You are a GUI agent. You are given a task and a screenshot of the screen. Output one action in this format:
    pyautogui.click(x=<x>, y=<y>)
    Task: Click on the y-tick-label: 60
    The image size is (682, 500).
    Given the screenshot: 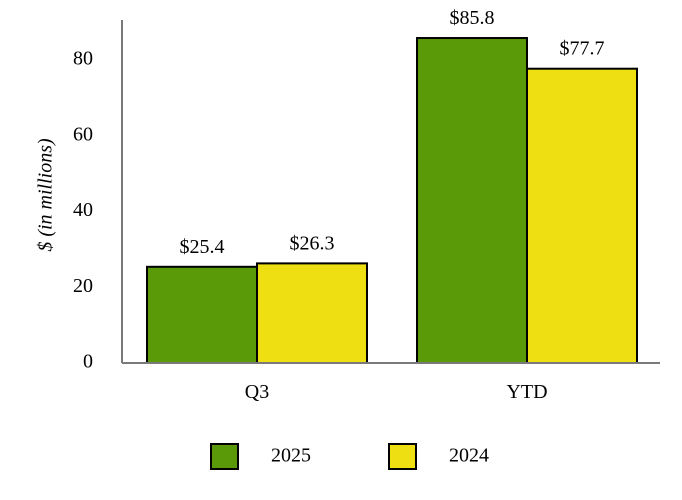 What is the action you would take?
    pyautogui.click(x=83, y=134)
    